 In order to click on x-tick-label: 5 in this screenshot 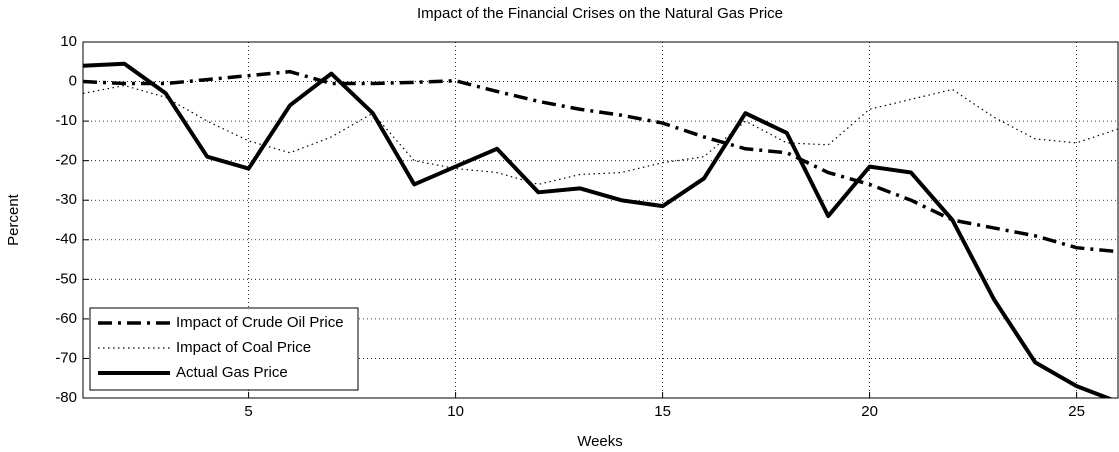, I will do `click(248, 411)`.